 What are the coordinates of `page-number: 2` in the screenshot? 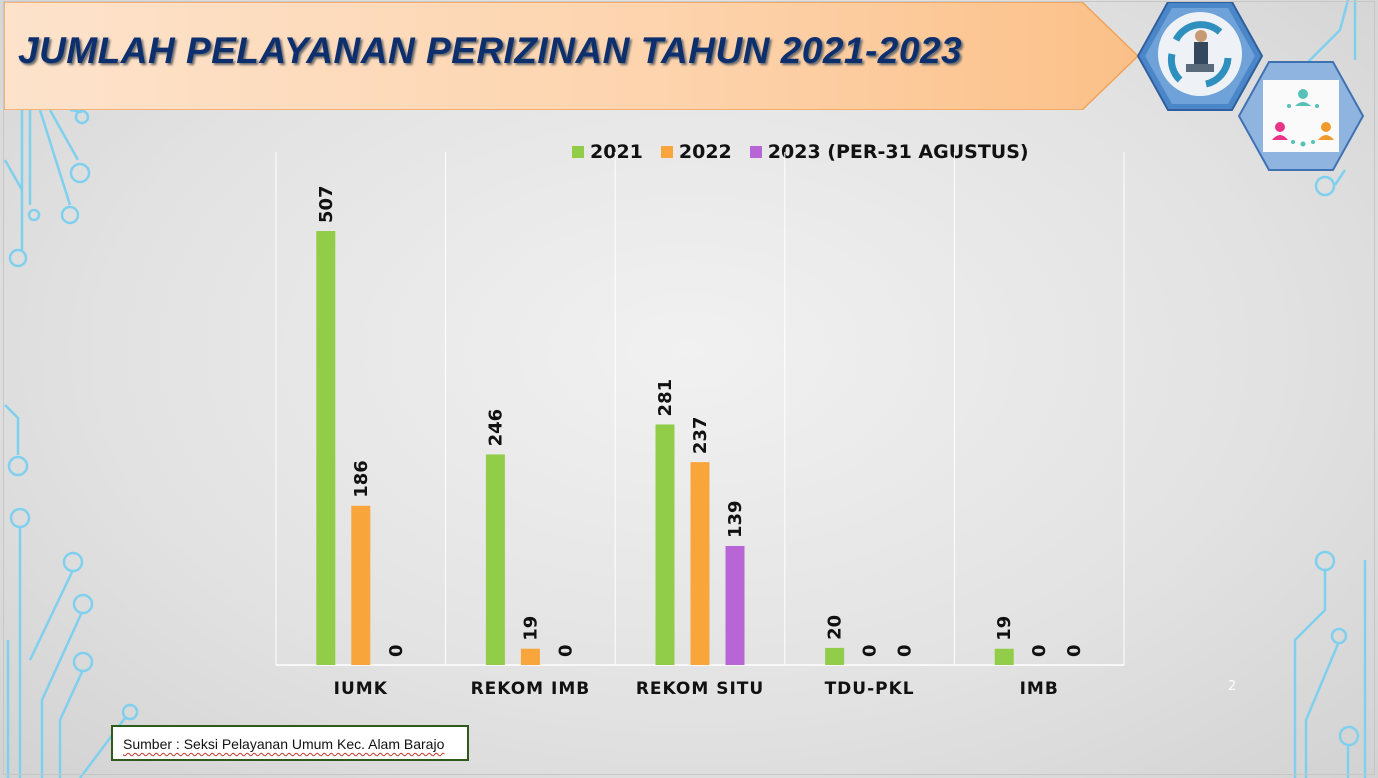 It's located at (1232, 686).